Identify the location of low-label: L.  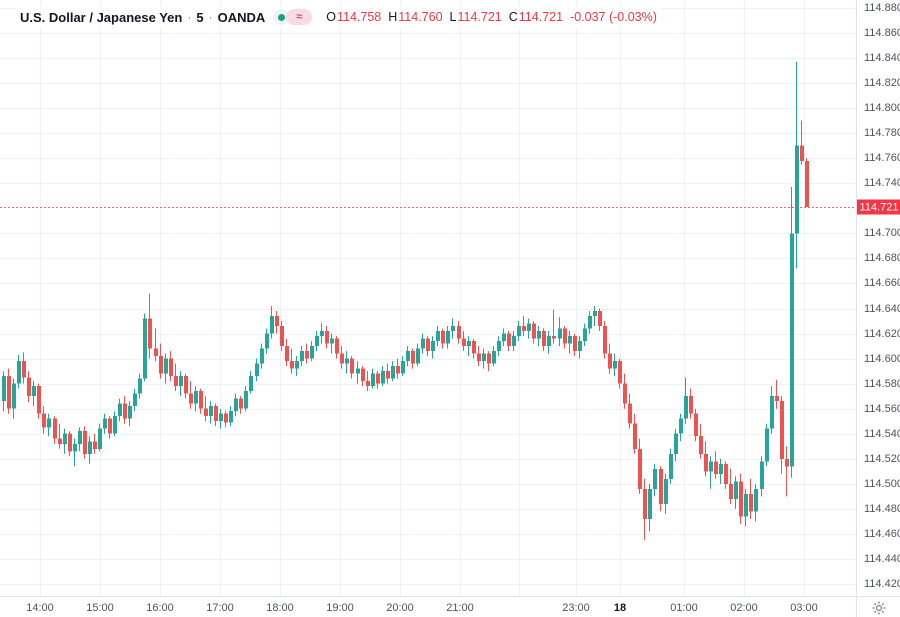
(453, 17).